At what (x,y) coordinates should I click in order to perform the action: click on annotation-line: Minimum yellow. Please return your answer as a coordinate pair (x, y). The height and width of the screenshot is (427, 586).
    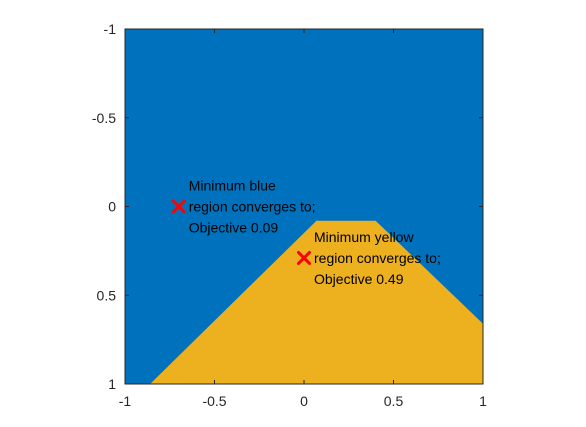
    Looking at the image, I should click on (364, 237).